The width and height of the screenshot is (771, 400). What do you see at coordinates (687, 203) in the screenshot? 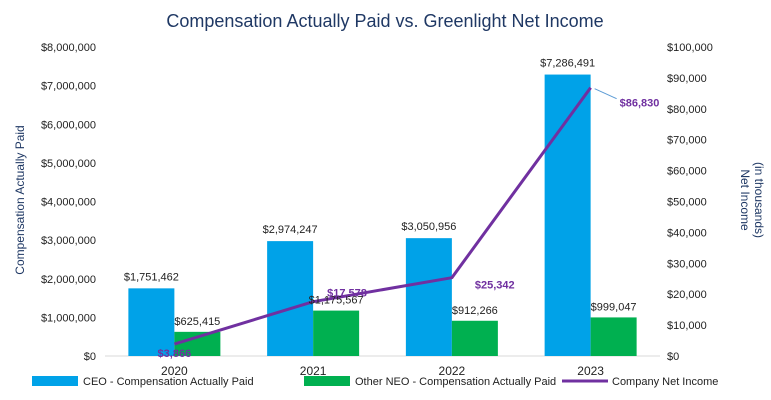
I see `right-tick-label: $50,000` at bounding box center [687, 203].